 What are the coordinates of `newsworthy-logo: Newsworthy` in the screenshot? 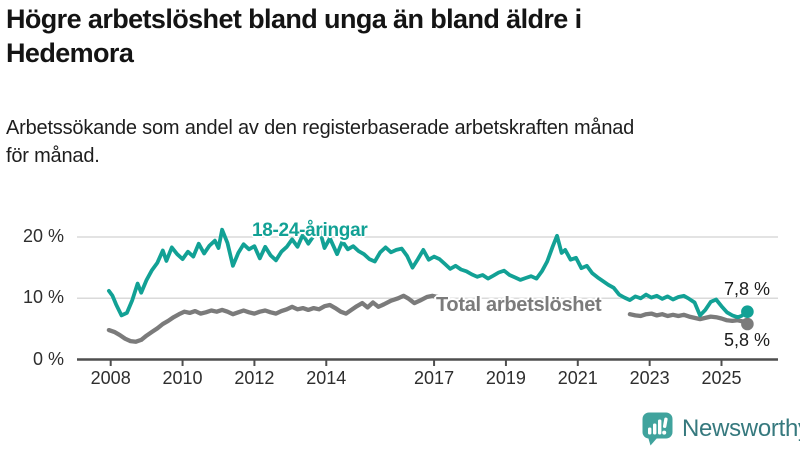 It's located at (720, 429).